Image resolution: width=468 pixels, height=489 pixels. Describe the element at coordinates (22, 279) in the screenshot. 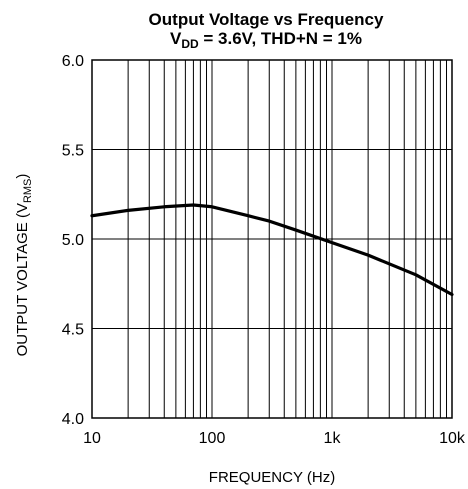

I see `y-axis-label-main: OUTPUT VOLTAGE (V` at that location.